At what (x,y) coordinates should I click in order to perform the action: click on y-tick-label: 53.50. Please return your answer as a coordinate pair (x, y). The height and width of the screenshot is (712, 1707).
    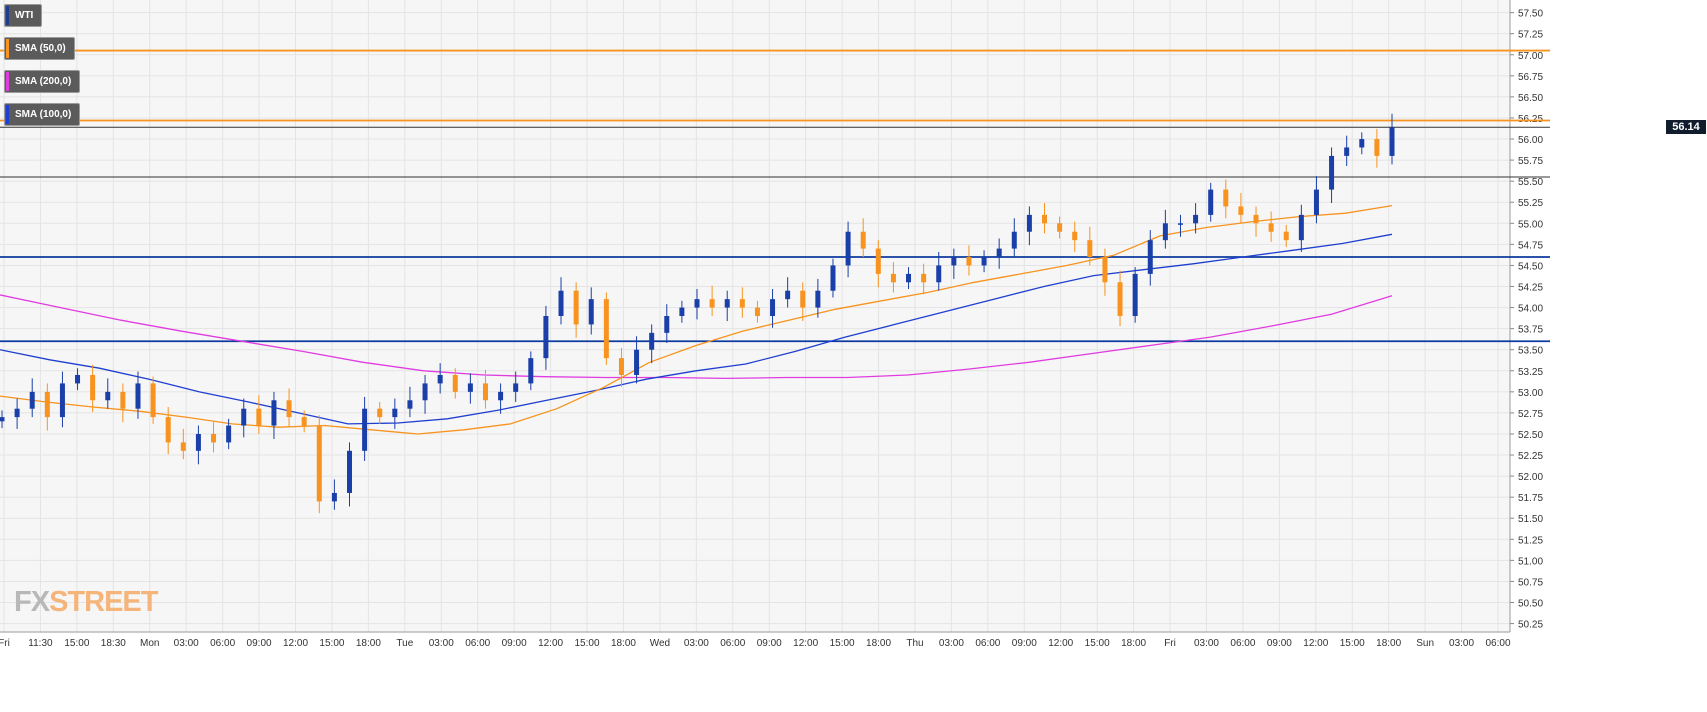
    Looking at the image, I should click on (1530, 351).